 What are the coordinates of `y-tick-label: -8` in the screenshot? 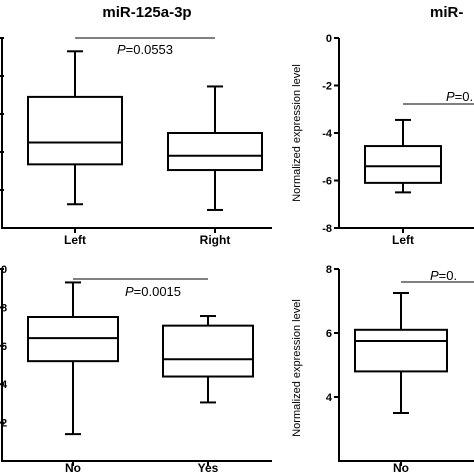 It's located at (327, 229).